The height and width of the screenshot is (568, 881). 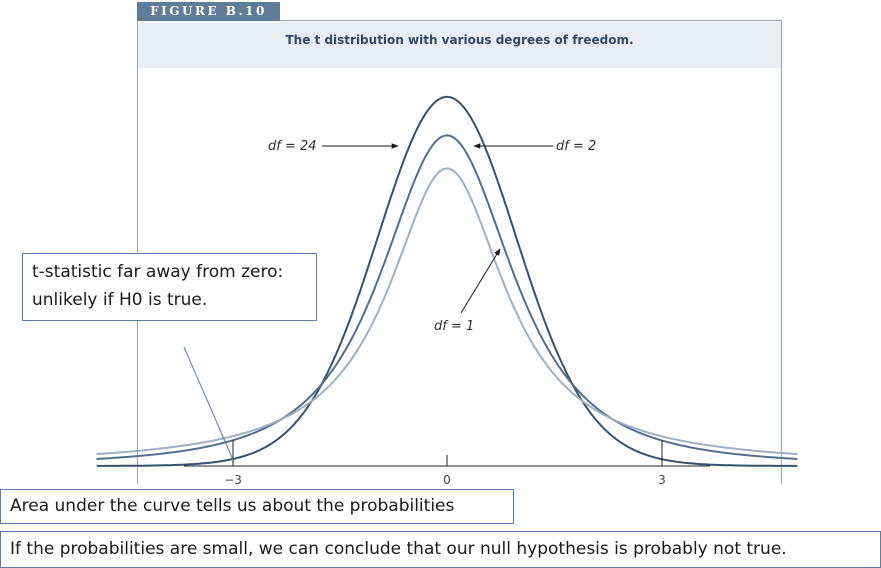 I want to click on callout-tstatistic-line2: unlikely if H0 is true., so click(x=120, y=300).